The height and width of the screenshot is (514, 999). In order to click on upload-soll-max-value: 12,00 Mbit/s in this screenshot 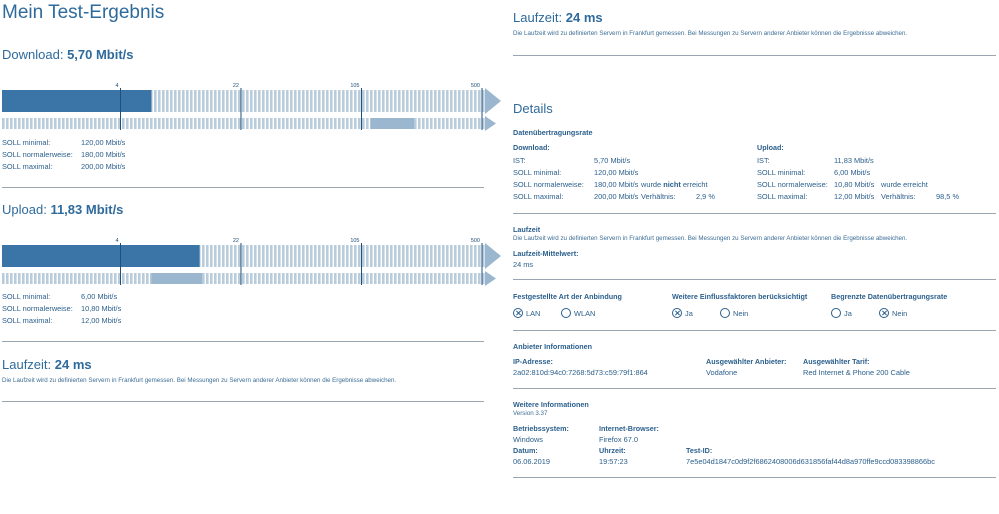, I will do `click(101, 320)`.